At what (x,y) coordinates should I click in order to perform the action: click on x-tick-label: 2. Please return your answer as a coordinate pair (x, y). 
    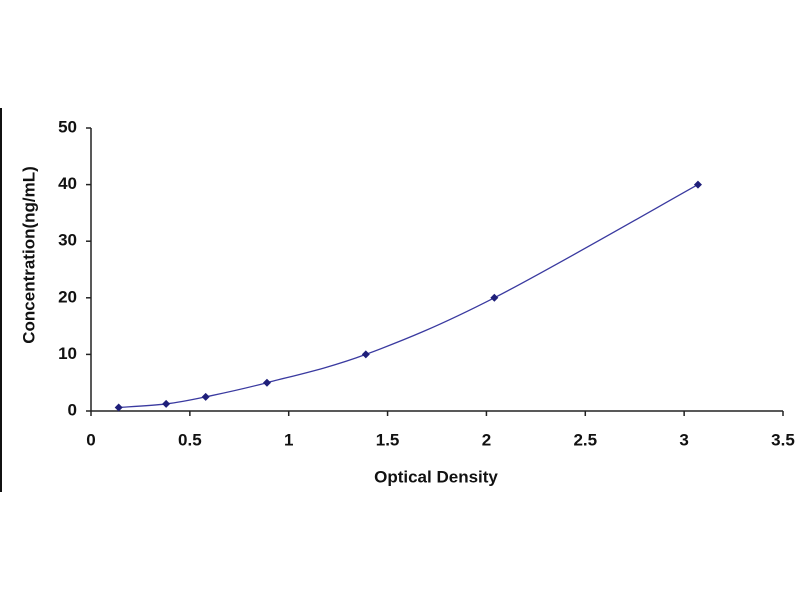
    Looking at the image, I should click on (486, 439).